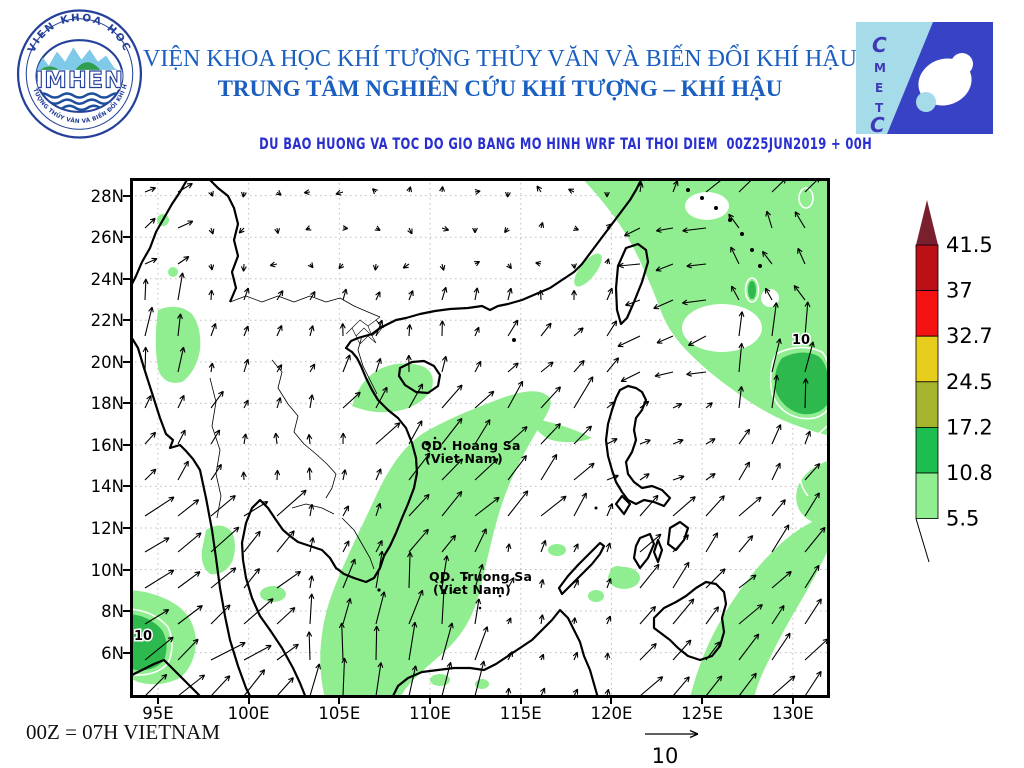 Image resolution: width=1024 pixels, height=768 pixels. I want to click on wind-speed-legend: 41.5 37 32.7 24.5 17.2 10.8 5.5, so click(954, 381).